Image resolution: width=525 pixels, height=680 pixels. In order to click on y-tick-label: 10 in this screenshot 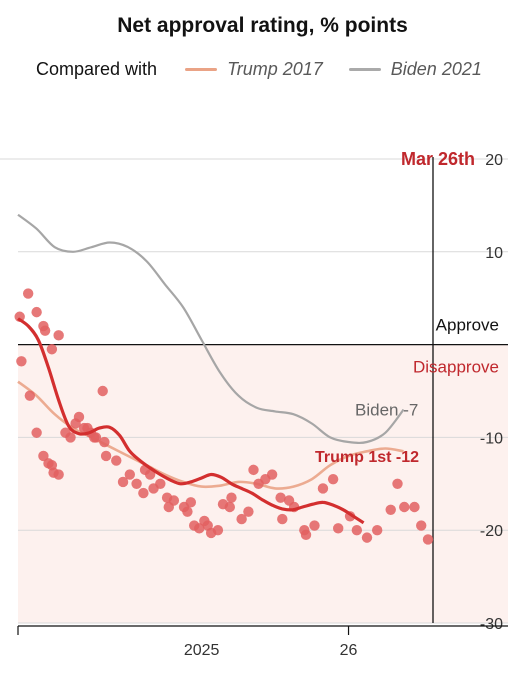, I will do `click(494, 253)`.